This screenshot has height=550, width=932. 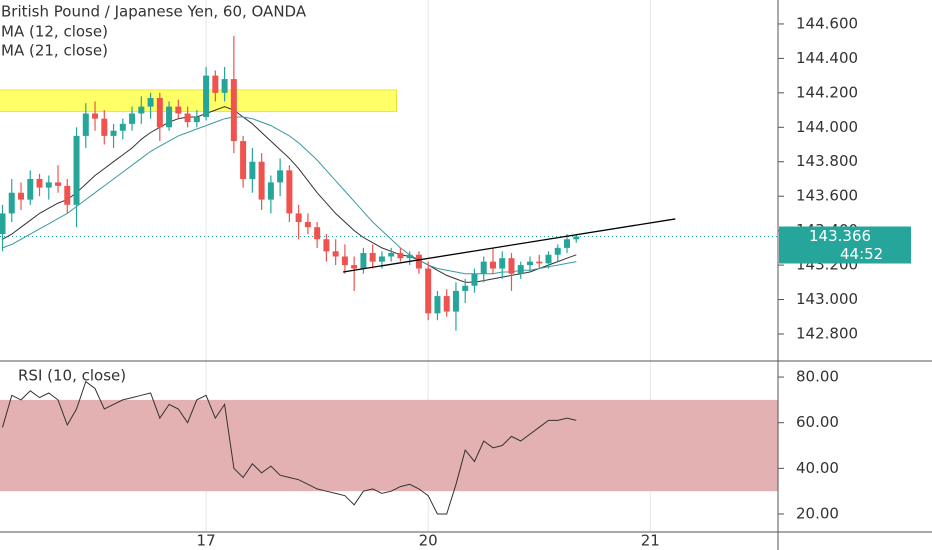 What do you see at coordinates (206, 541) in the screenshot?
I see `x-tick-label: 17` at bounding box center [206, 541].